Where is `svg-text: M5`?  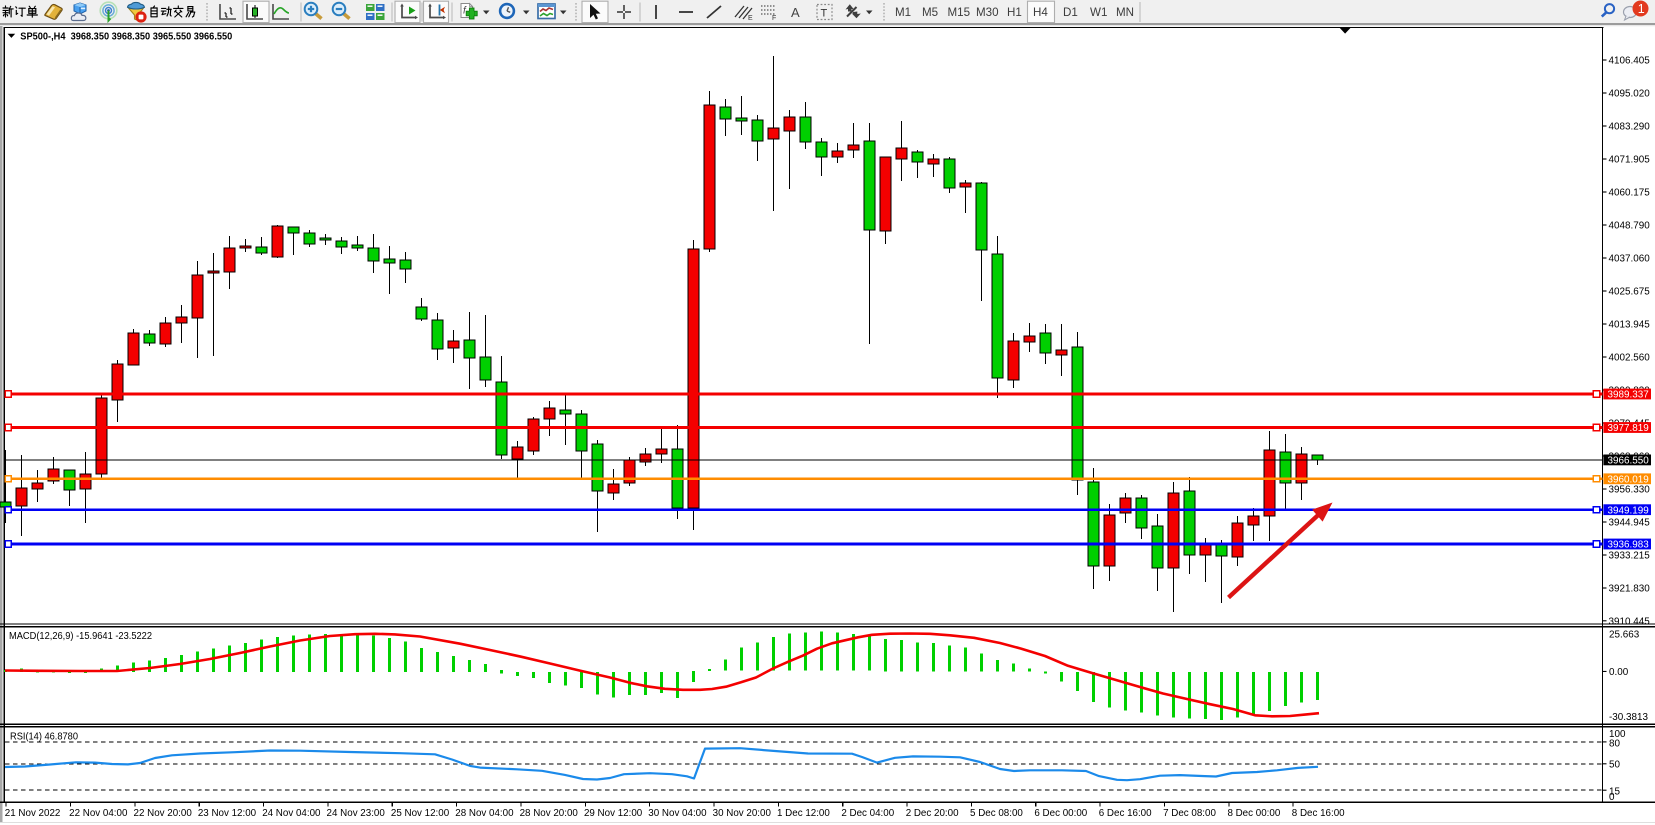 svg-text: M5 is located at coordinates (930, 12).